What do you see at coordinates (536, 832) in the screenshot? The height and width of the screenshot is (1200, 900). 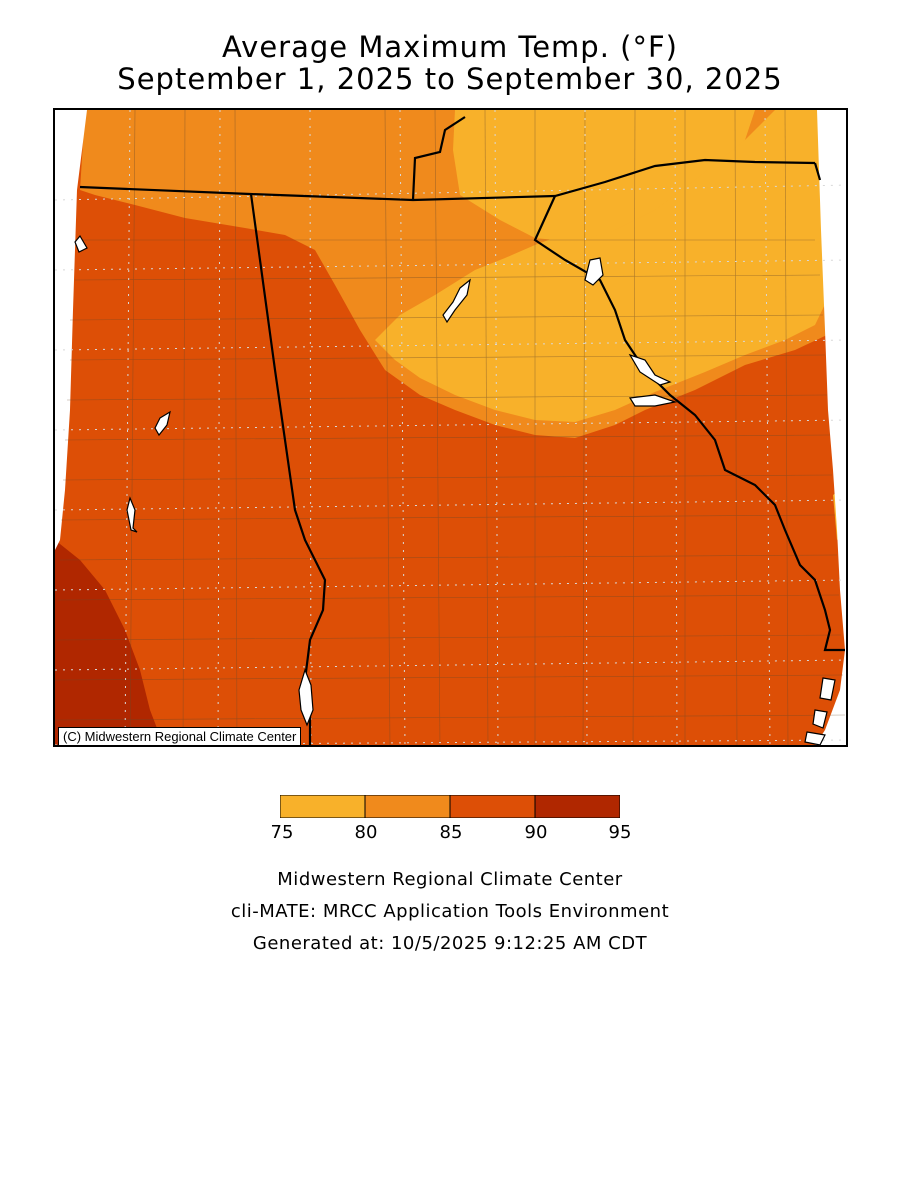 I see `legend-tick-90: 90` at bounding box center [536, 832].